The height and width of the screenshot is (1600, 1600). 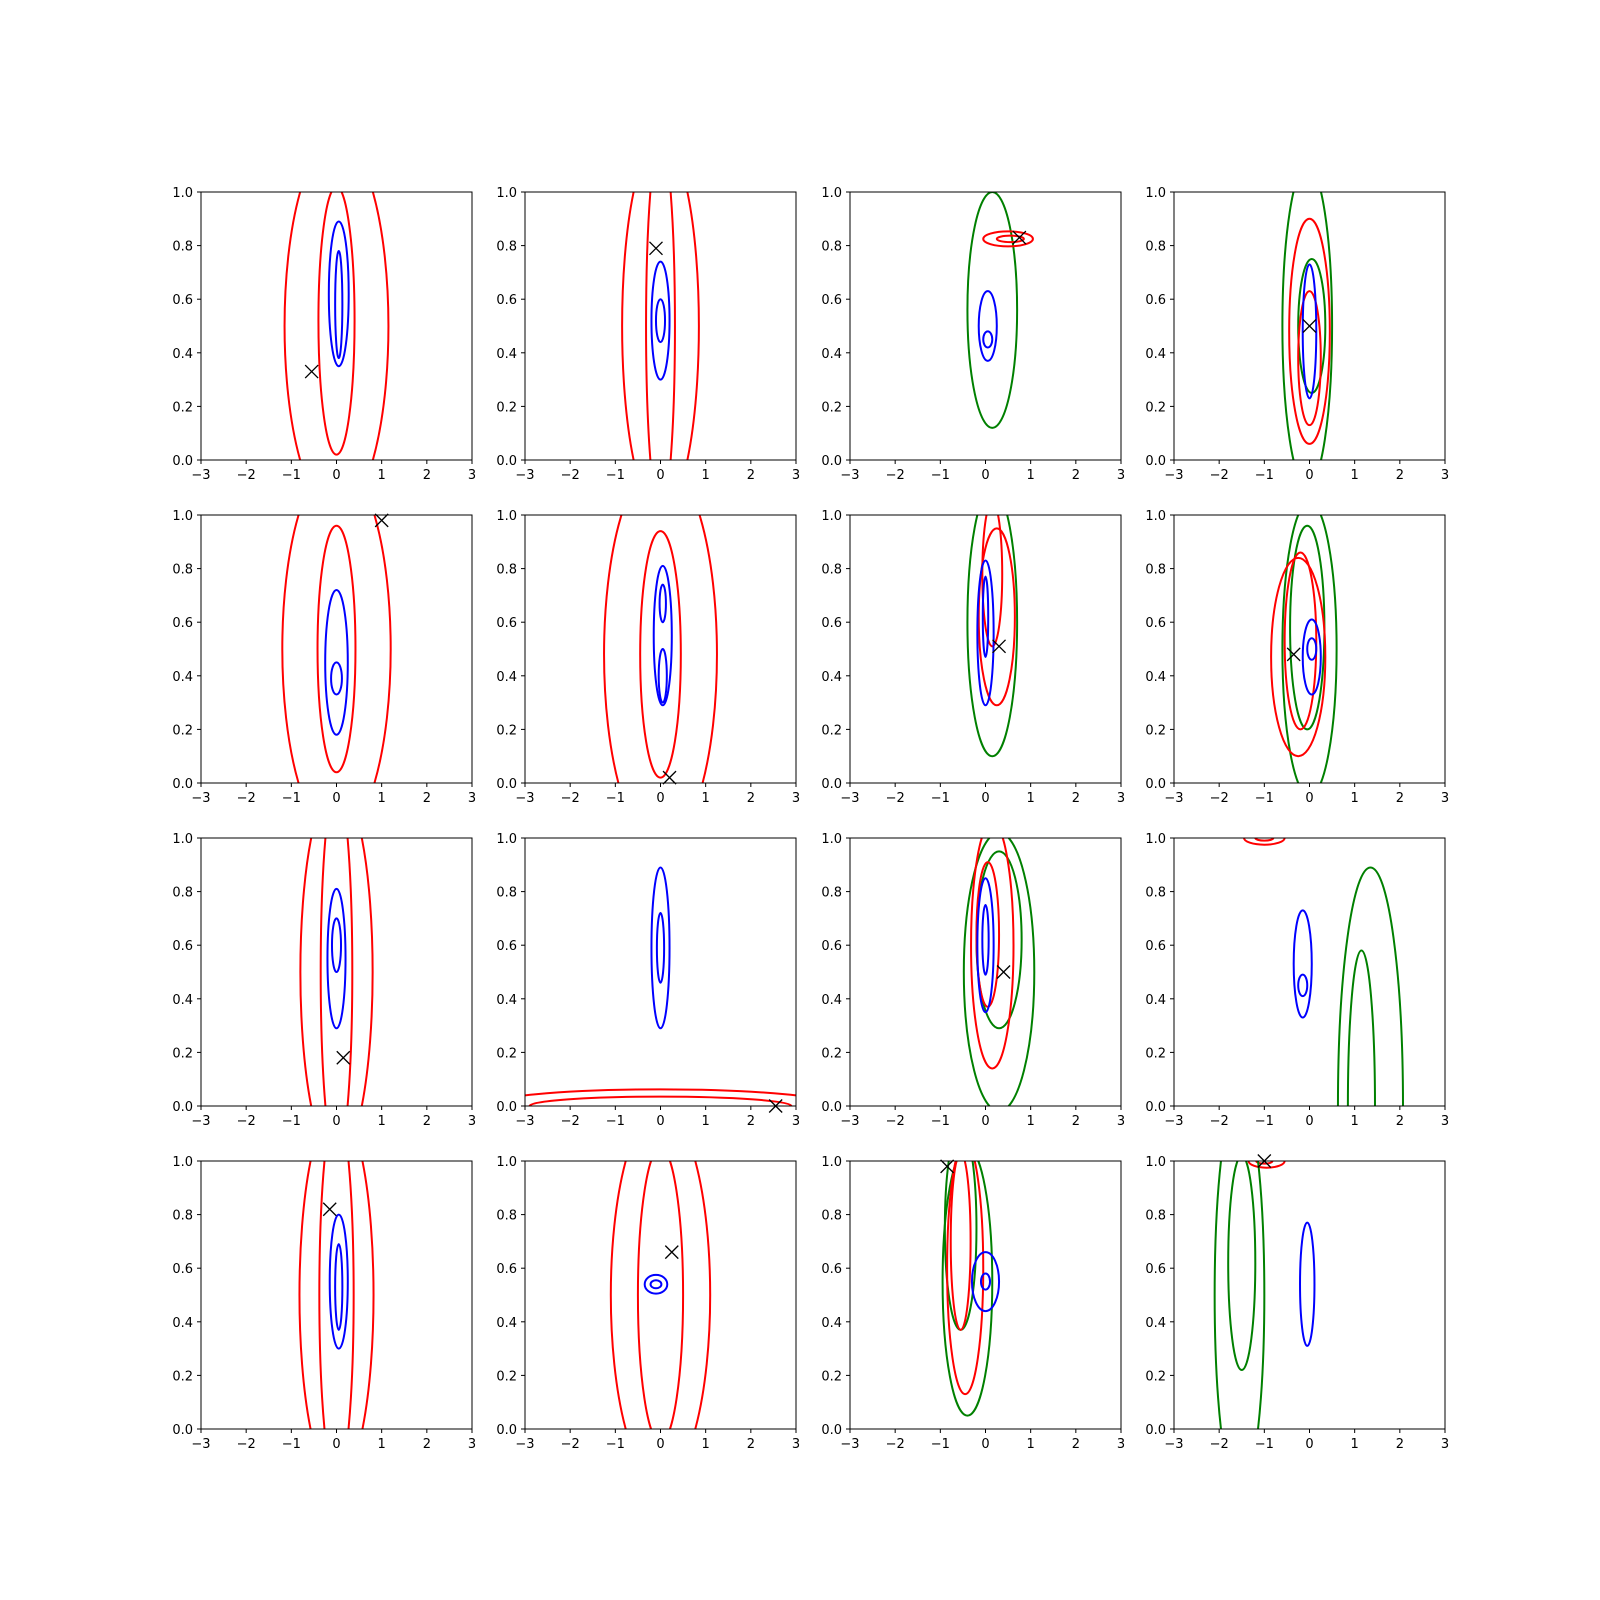 I want to click on subplot-r0c1: −3 −2 −1 0 1 2 3 0.0 0.2 0.4 0.6 0.8 1.0, so click(x=648, y=334).